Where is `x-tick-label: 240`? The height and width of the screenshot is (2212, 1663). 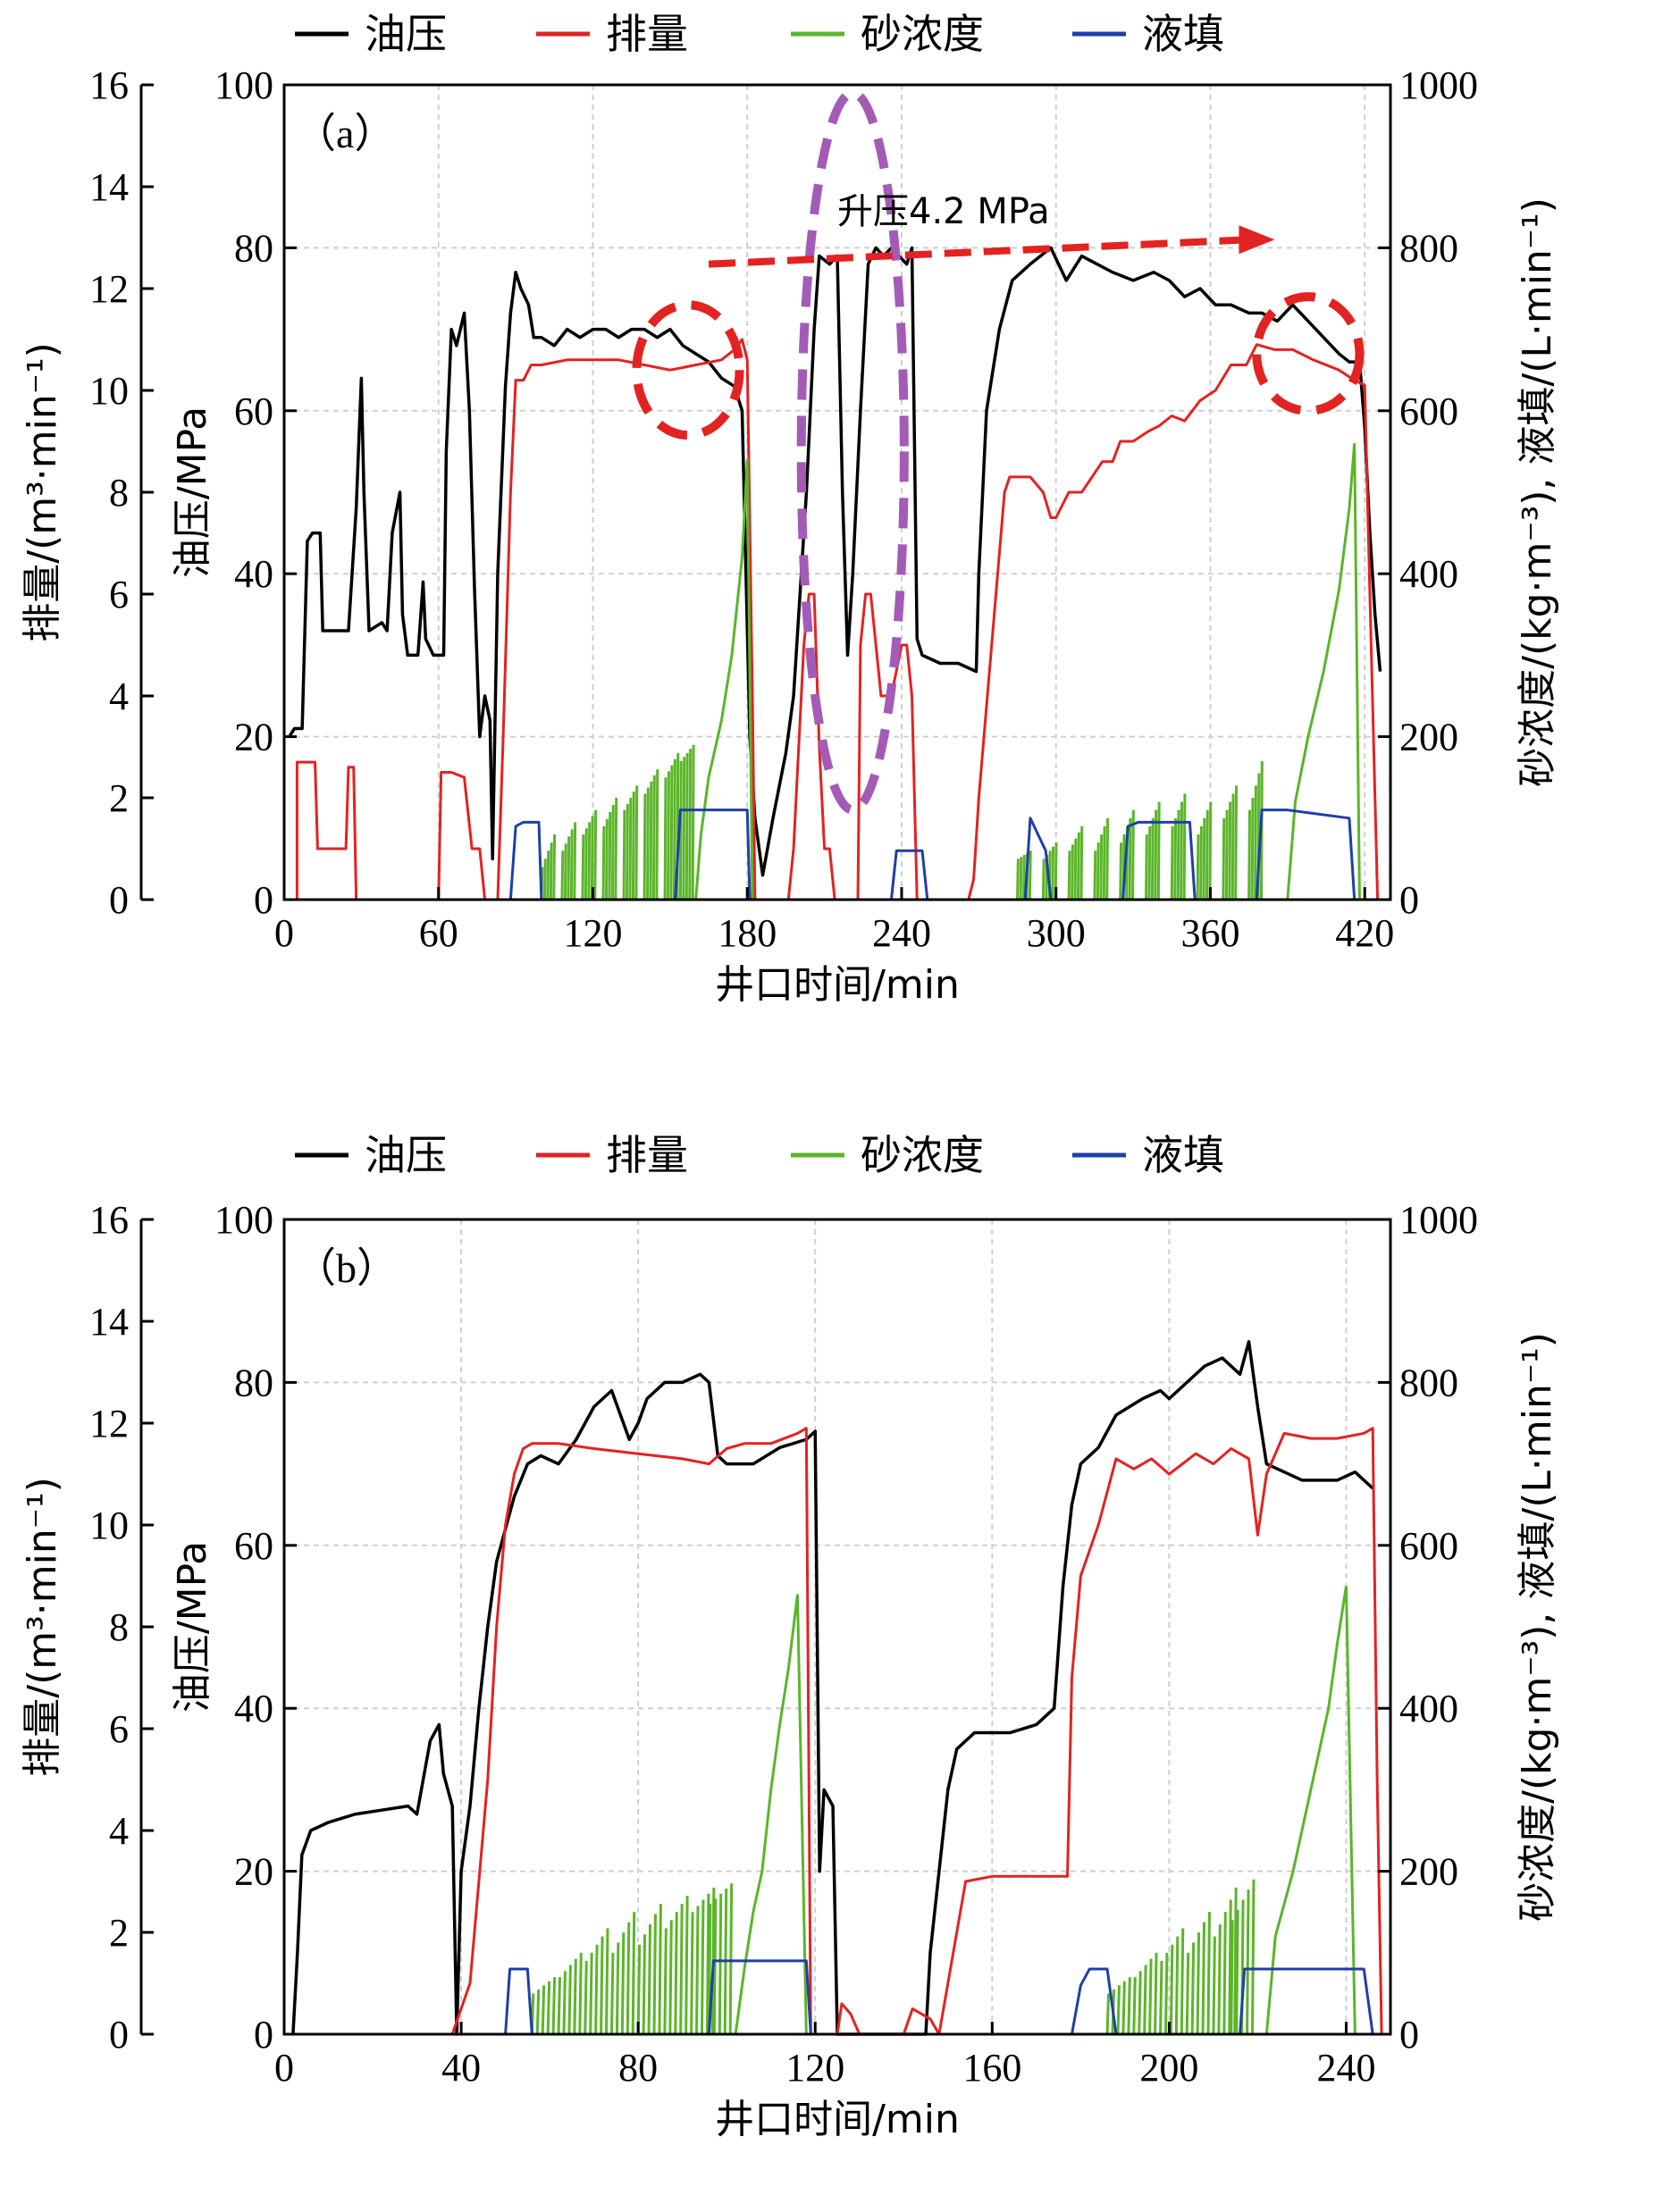 x-tick-label: 240 is located at coordinates (902, 933).